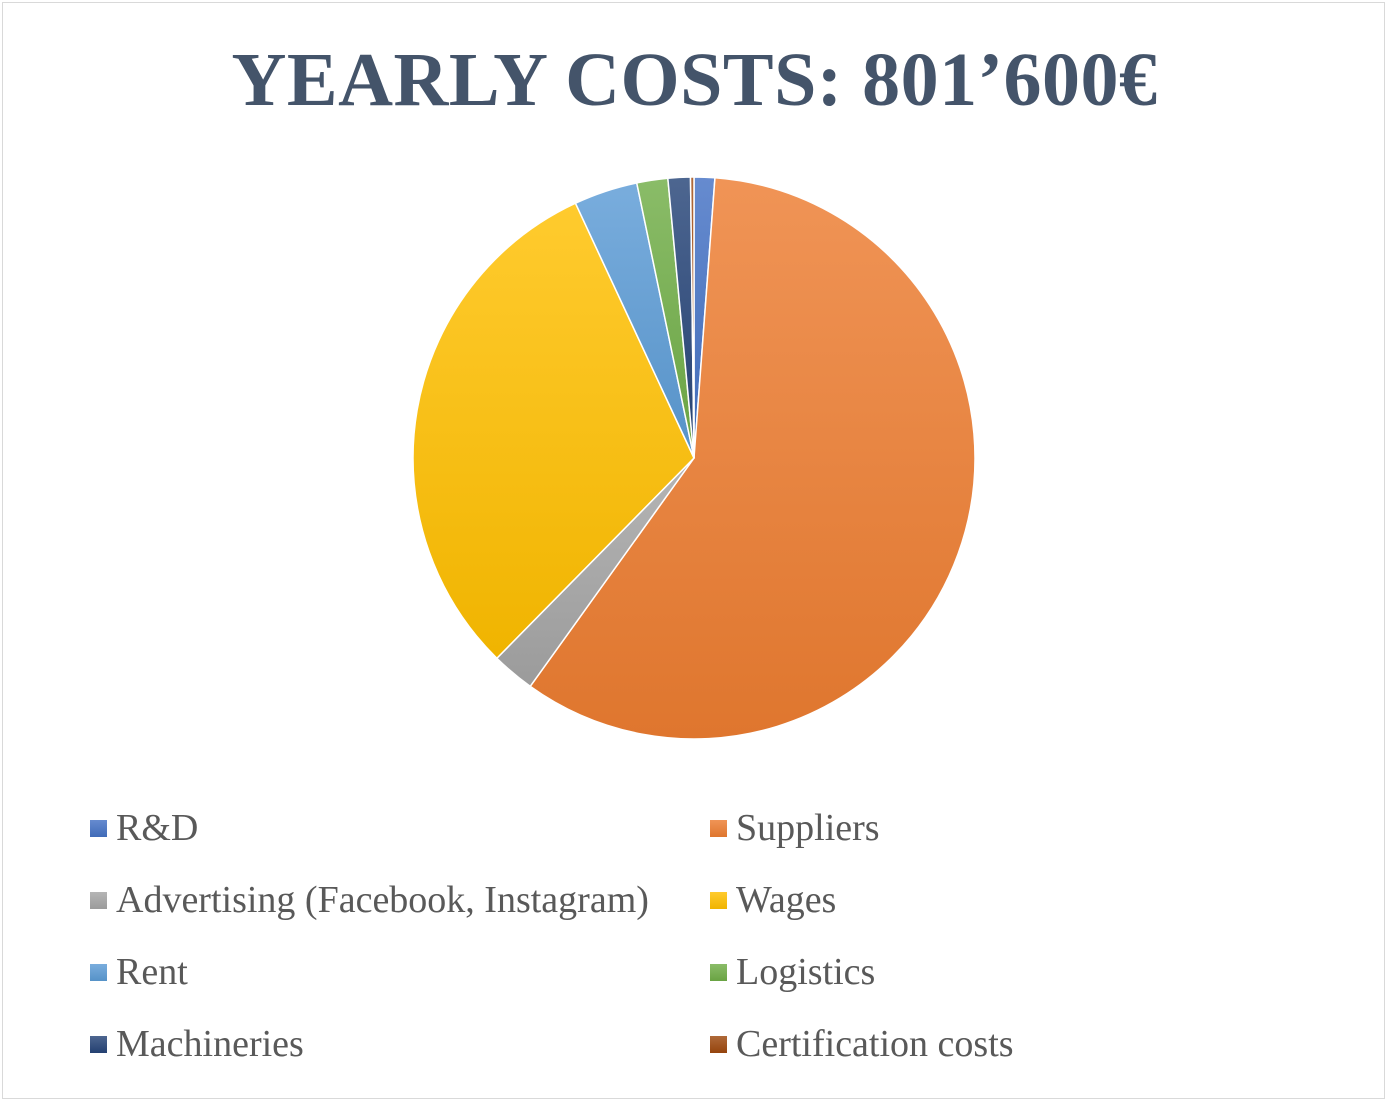  I want to click on legend-item: R&D, so click(144, 828).